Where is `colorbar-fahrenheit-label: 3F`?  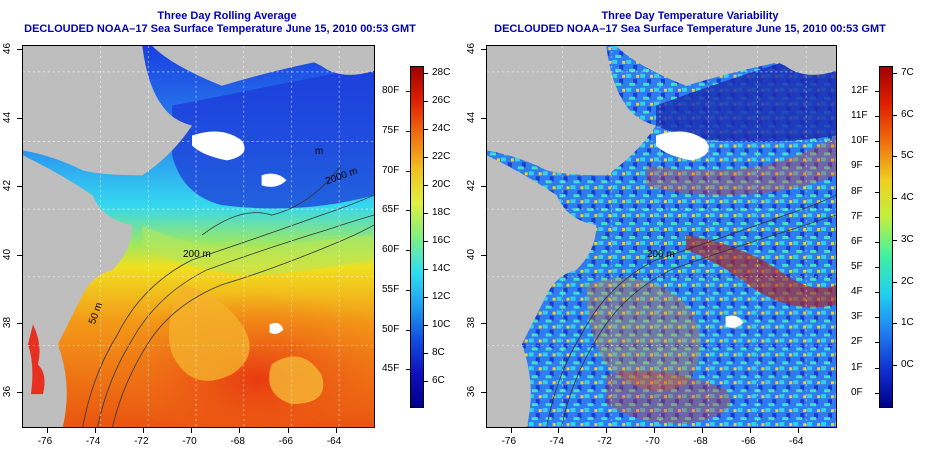
colorbar-fahrenheit-label: 3F is located at coordinates (857, 317).